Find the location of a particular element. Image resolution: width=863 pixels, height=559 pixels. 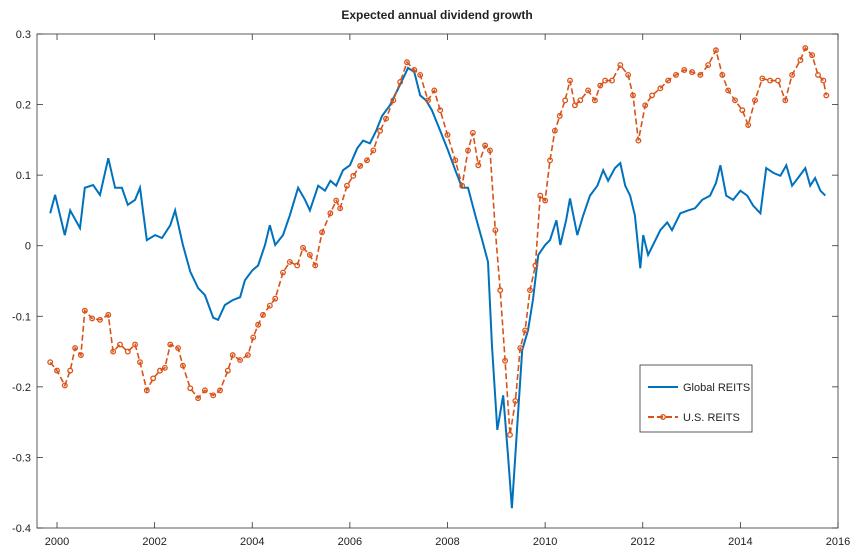

legend-label: Global REITS is located at coordinates (716, 388).